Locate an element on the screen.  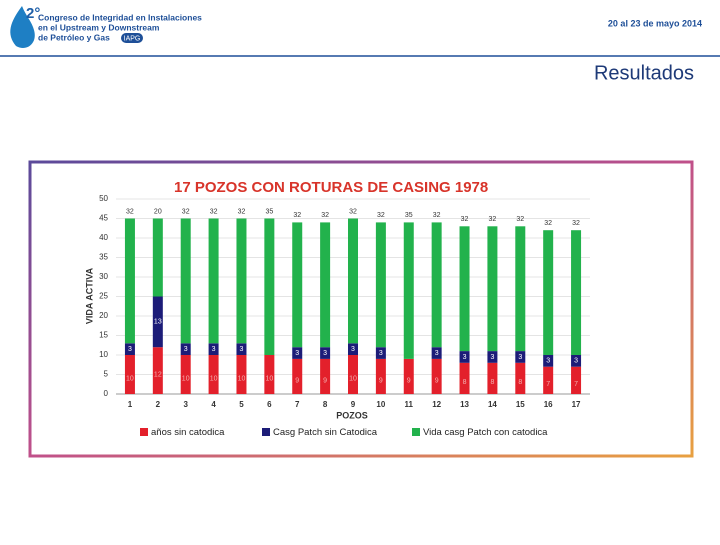
x-tick-label: 2 is located at coordinates (158, 404).